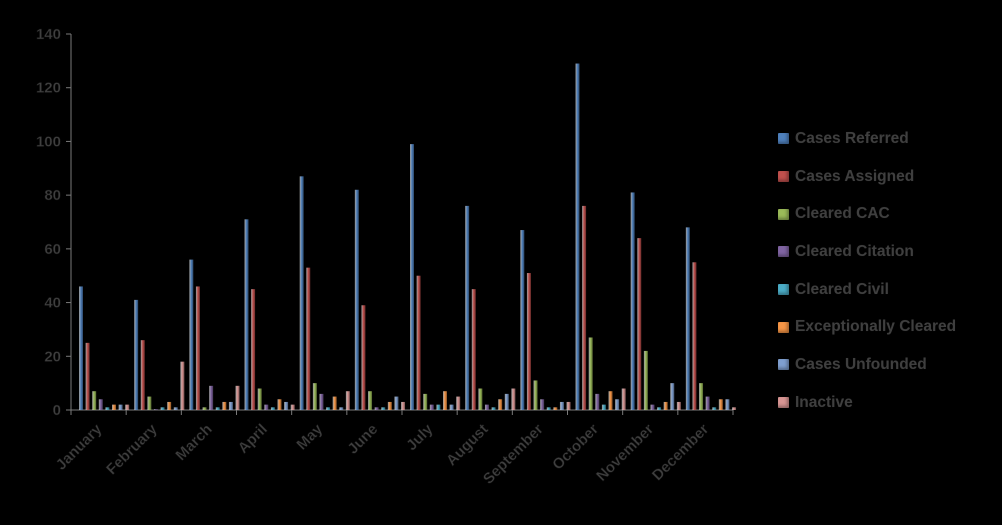 The height and width of the screenshot is (525, 1002). I want to click on y-tick-label: 60, so click(52, 249).